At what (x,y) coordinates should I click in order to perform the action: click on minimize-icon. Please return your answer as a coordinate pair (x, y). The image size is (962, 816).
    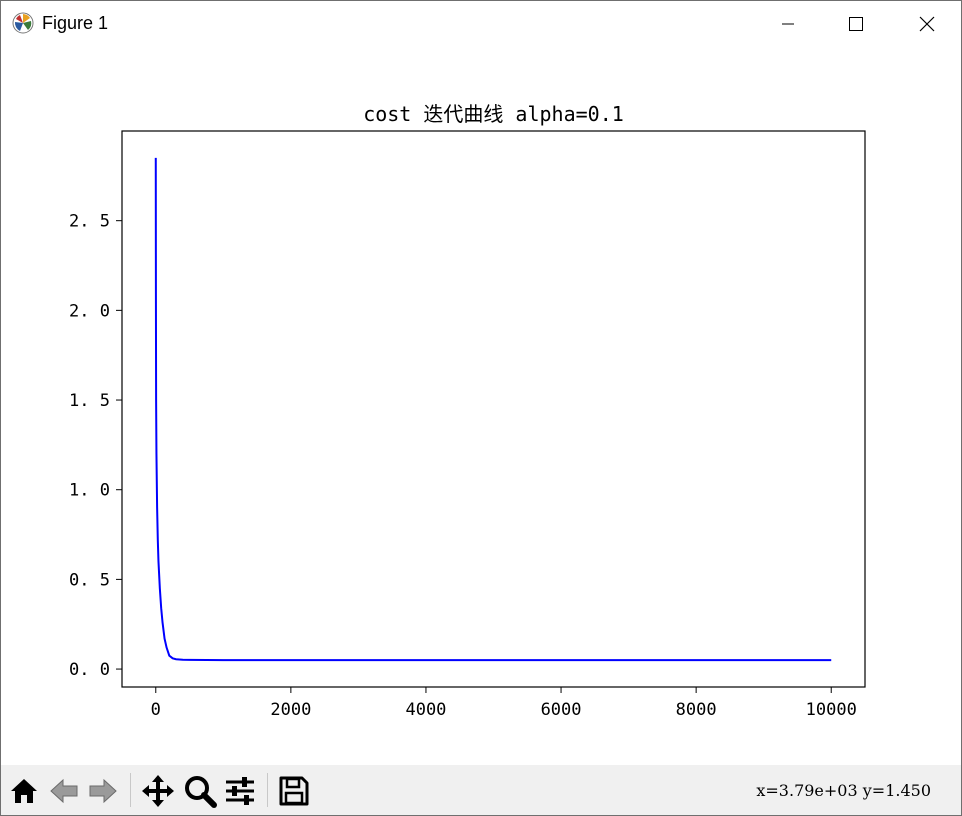
    Looking at the image, I should click on (788, 24).